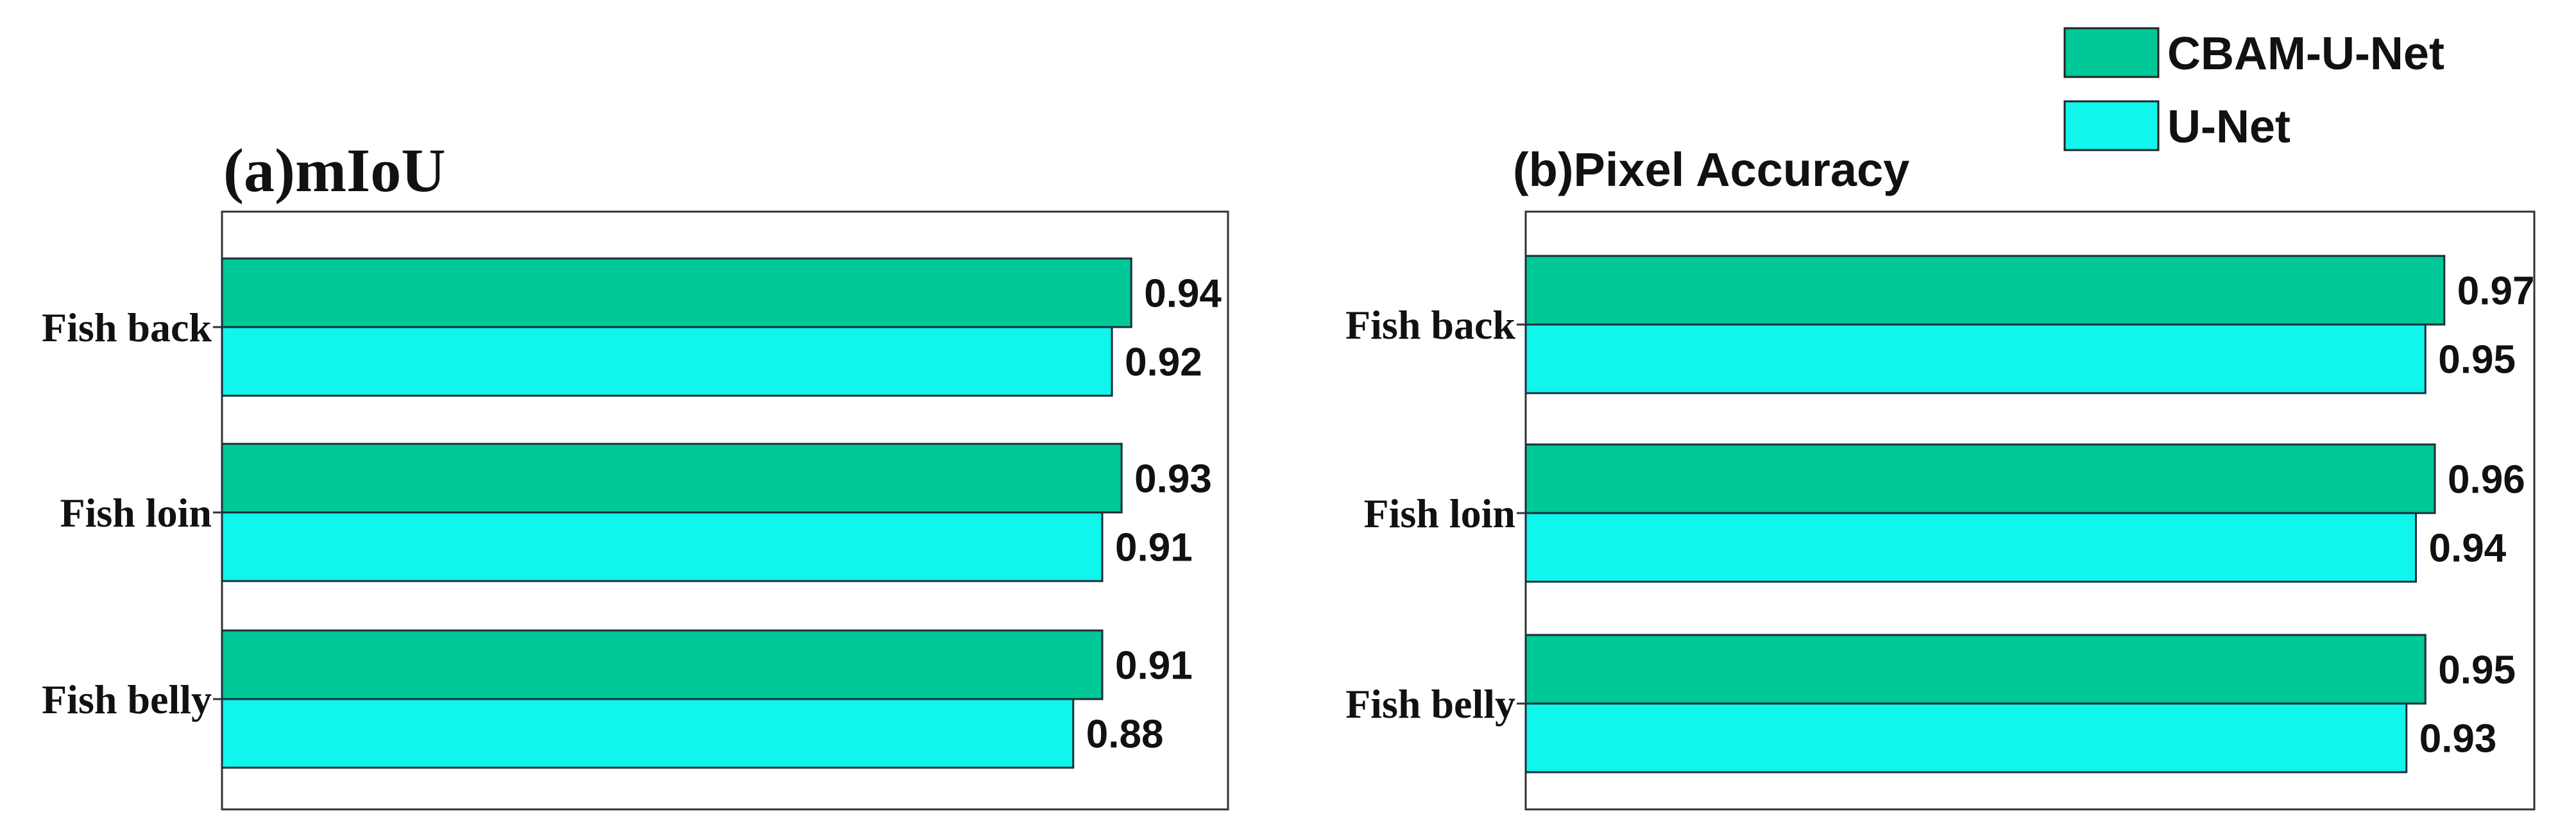 The width and height of the screenshot is (2576, 828). I want to click on data-label-u-net-fish-loin: 0.91, so click(1154, 548).